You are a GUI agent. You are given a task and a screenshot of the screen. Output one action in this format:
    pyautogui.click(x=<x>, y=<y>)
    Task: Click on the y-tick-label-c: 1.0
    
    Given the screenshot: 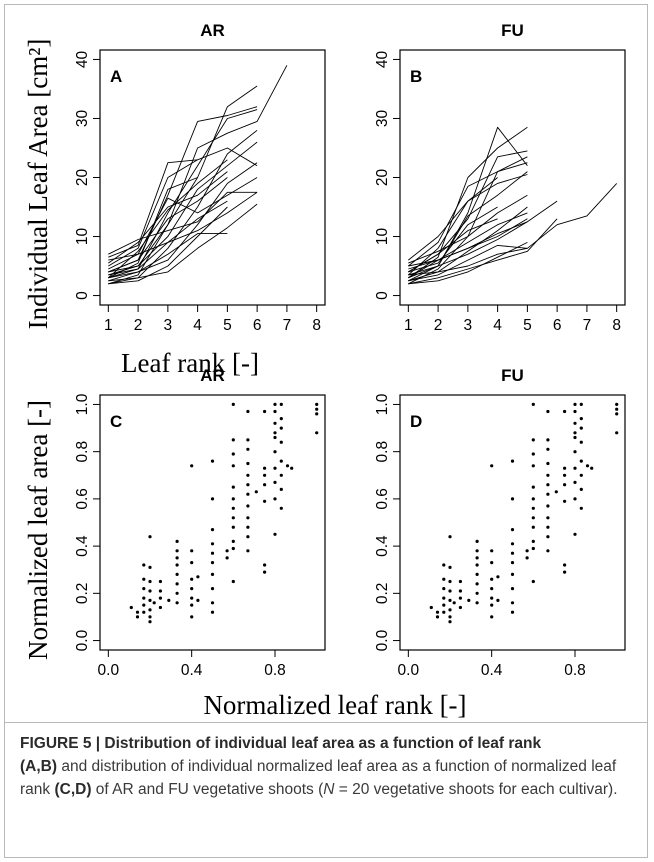 What is the action you would take?
    pyautogui.click(x=82, y=404)
    